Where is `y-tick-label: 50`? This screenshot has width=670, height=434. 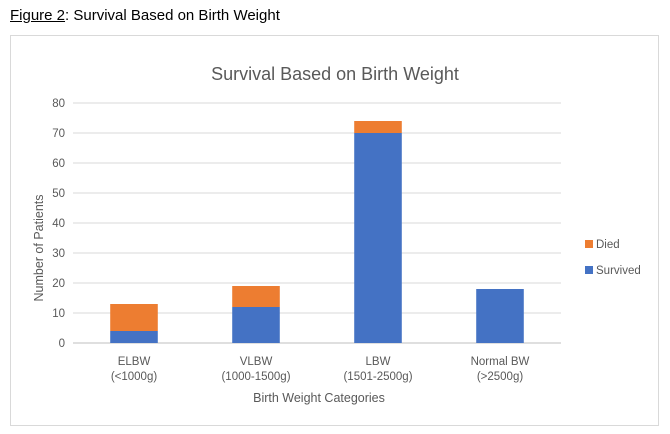
y-tick-label: 50 is located at coordinates (58, 194).